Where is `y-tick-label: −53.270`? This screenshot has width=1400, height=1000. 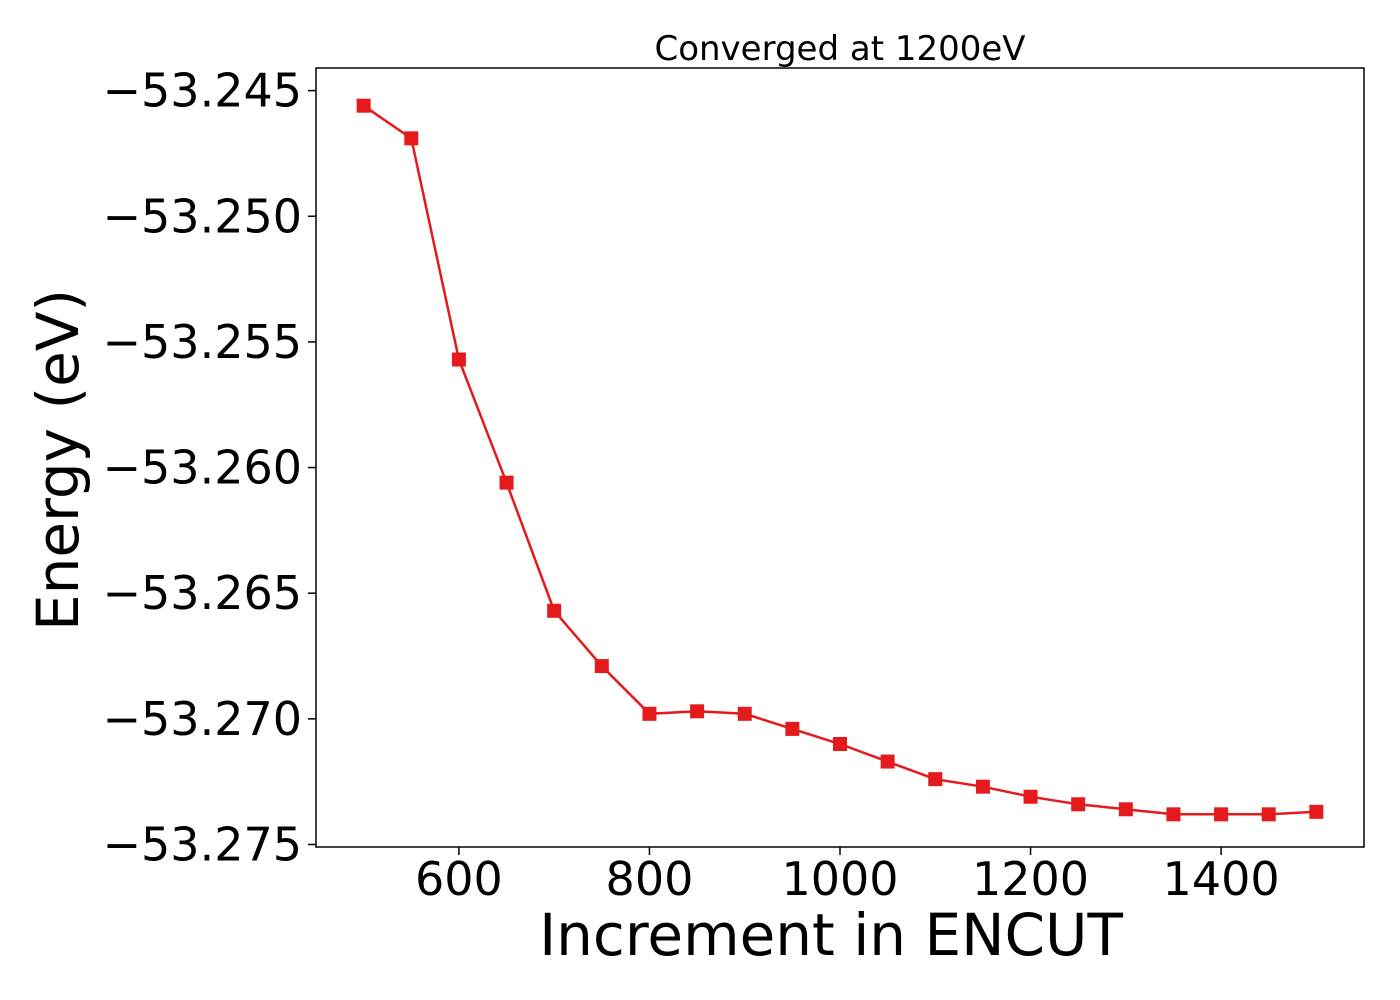
y-tick-label: −53.270 is located at coordinates (203, 719).